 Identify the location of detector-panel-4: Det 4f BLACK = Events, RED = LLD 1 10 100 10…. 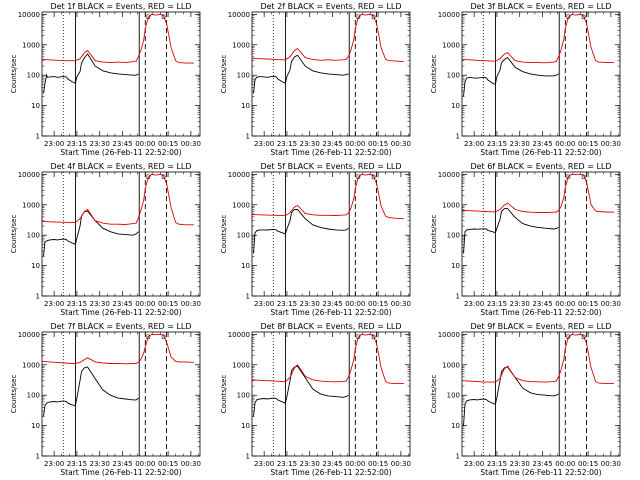
(105, 239).